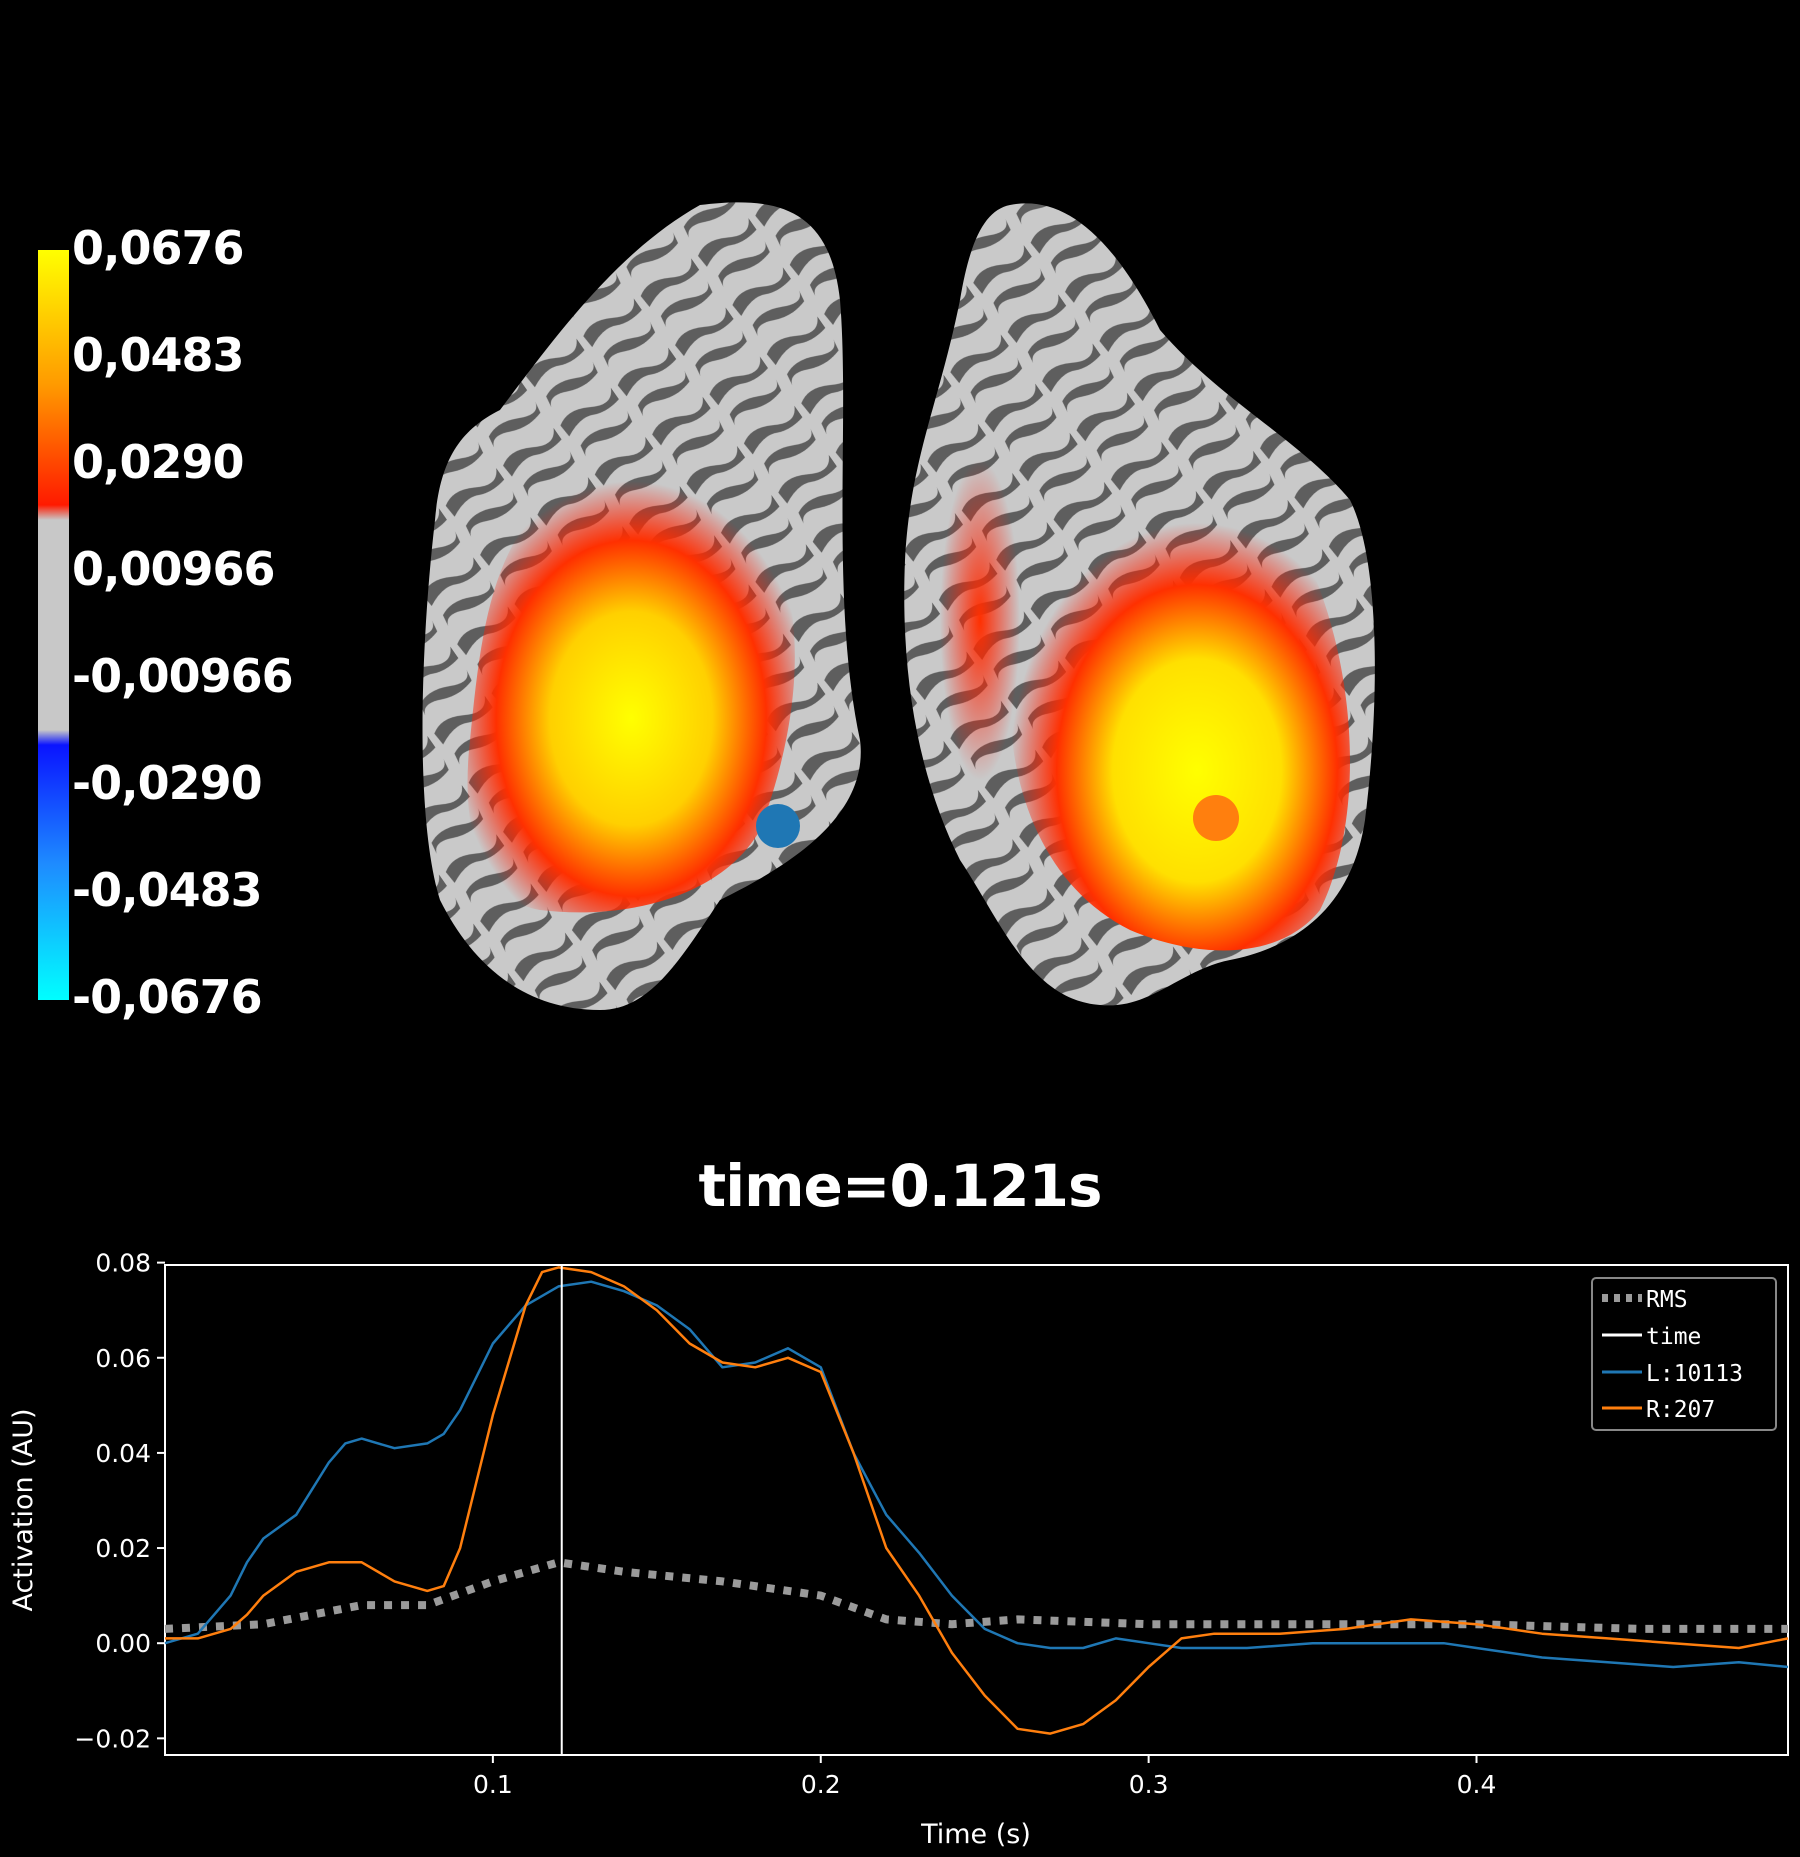 This screenshot has width=1800, height=1857. Describe the element at coordinates (1684, 1354) in the screenshot. I see `legend: RMS time L:10113 R:207` at that location.